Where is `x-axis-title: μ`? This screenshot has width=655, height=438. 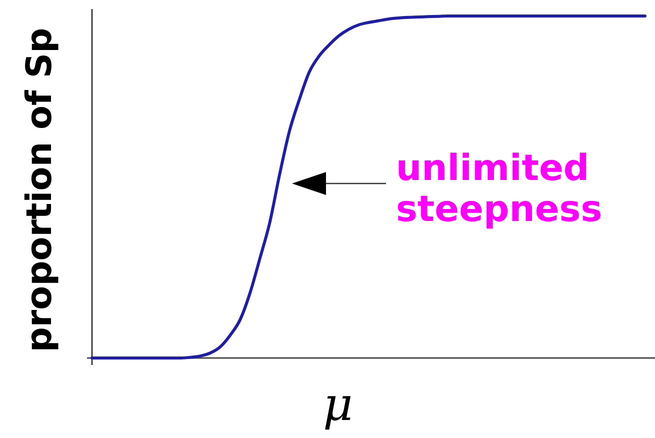
x-axis-title: μ is located at coordinates (338, 404).